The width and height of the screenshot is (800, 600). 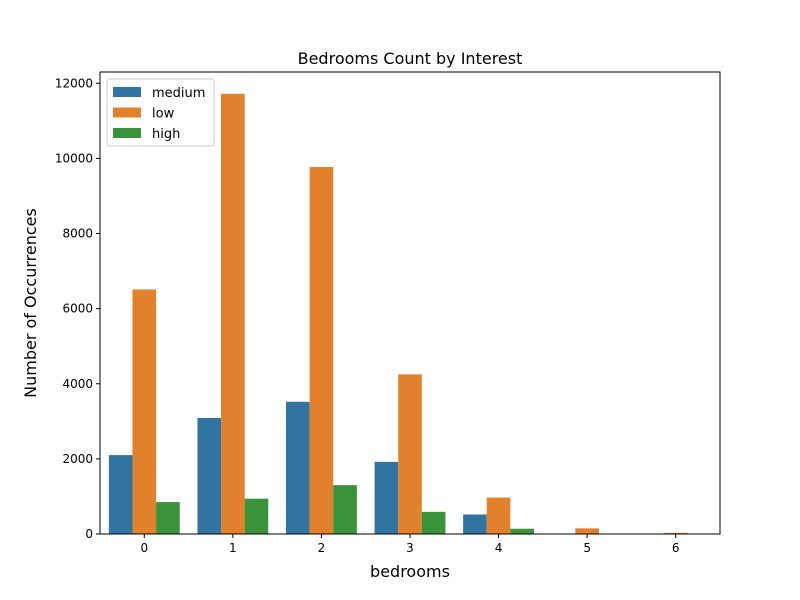 I want to click on x-tick-label: 1, so click(x=233, y=548).